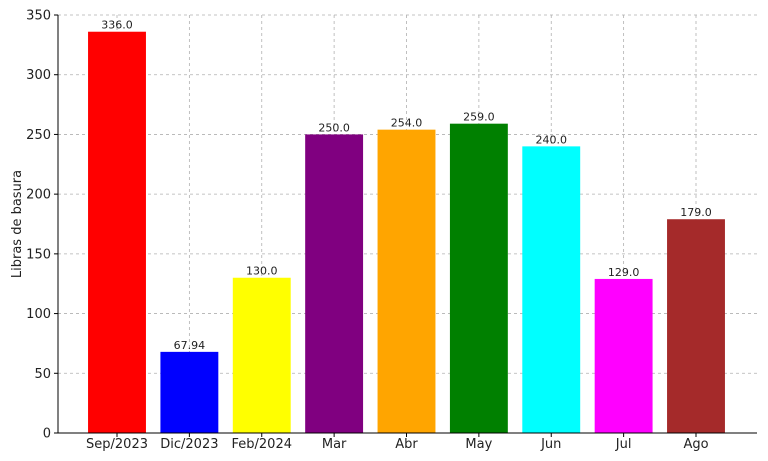 The height and width of the screenshot is (461, 768). What do you see at coordinates (623, 355) in the screenshot?
I see `bar-jul` at bounding box center [623, 355].